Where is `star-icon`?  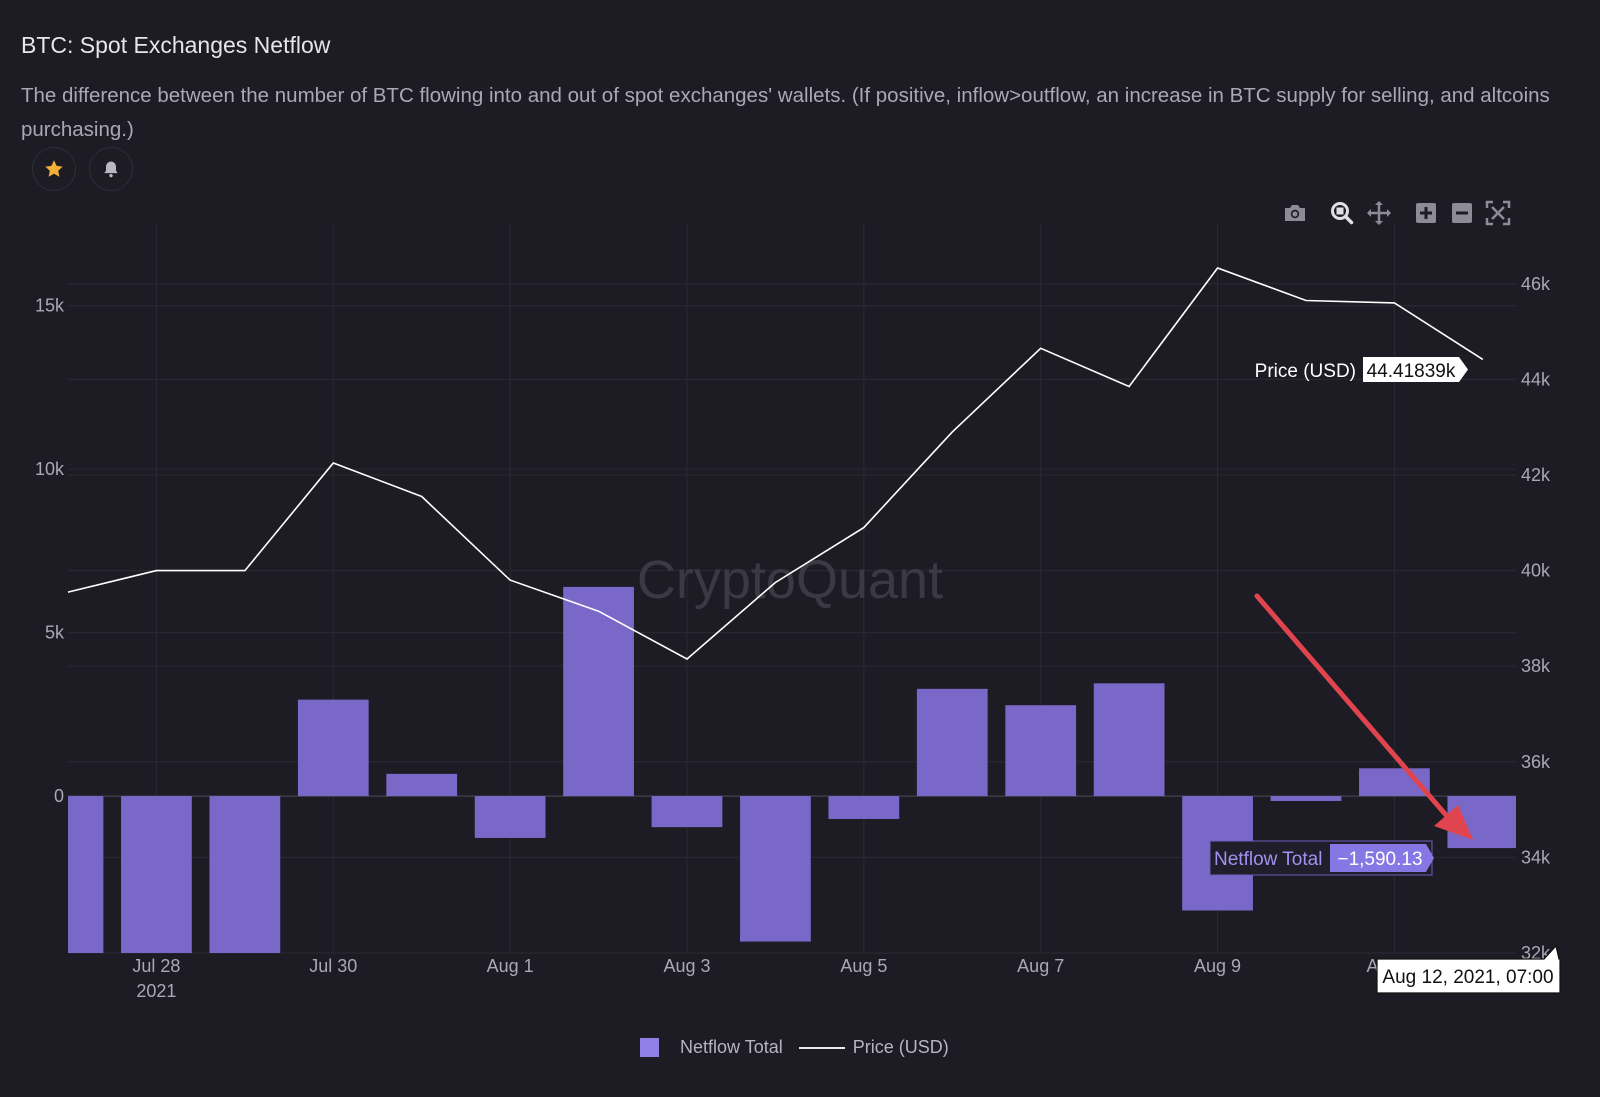 star-icon is located at coordinates (54, 168).